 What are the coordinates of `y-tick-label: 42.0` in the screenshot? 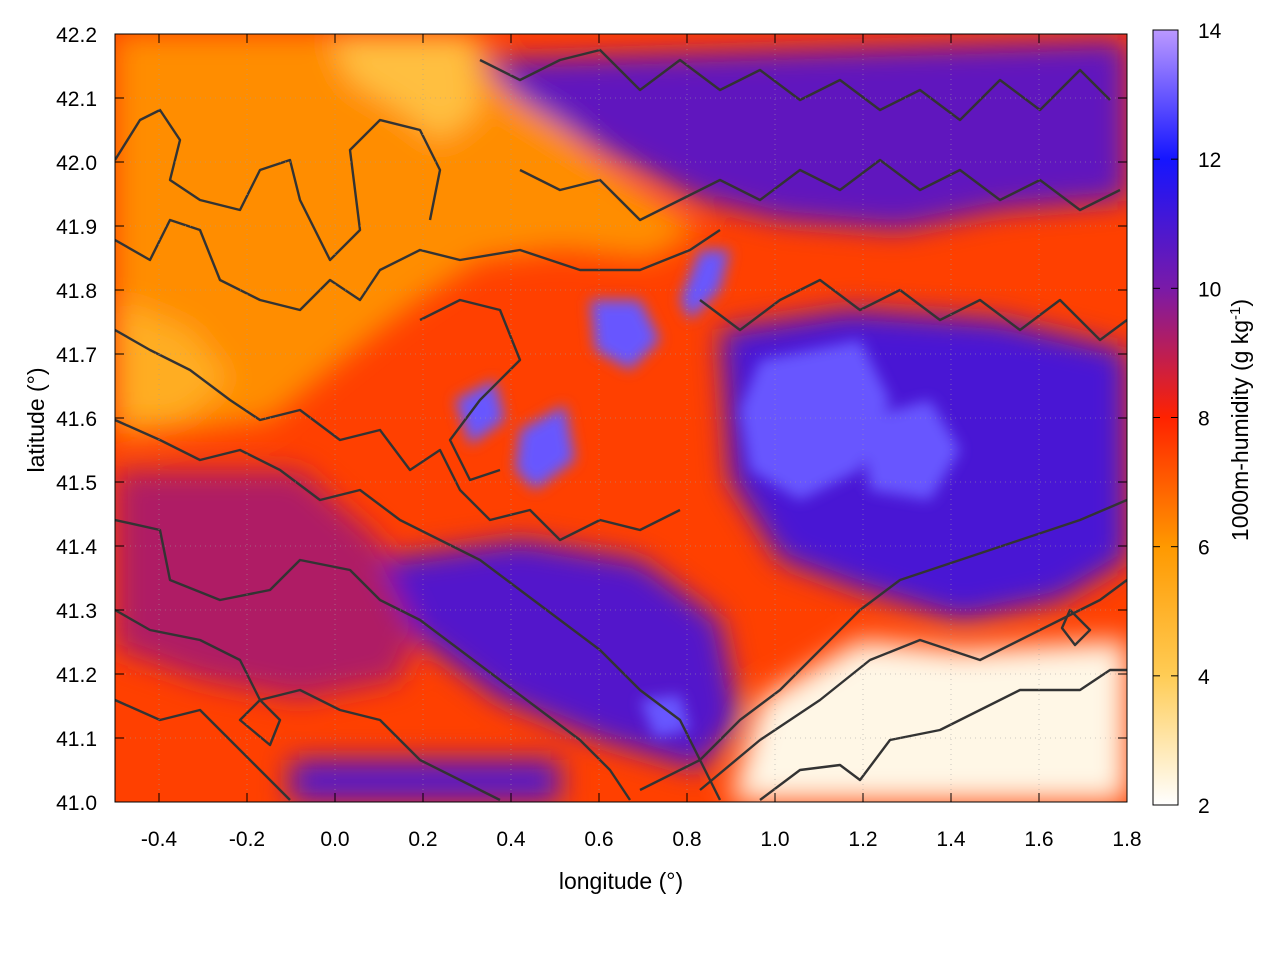 It's located at (76, 163).